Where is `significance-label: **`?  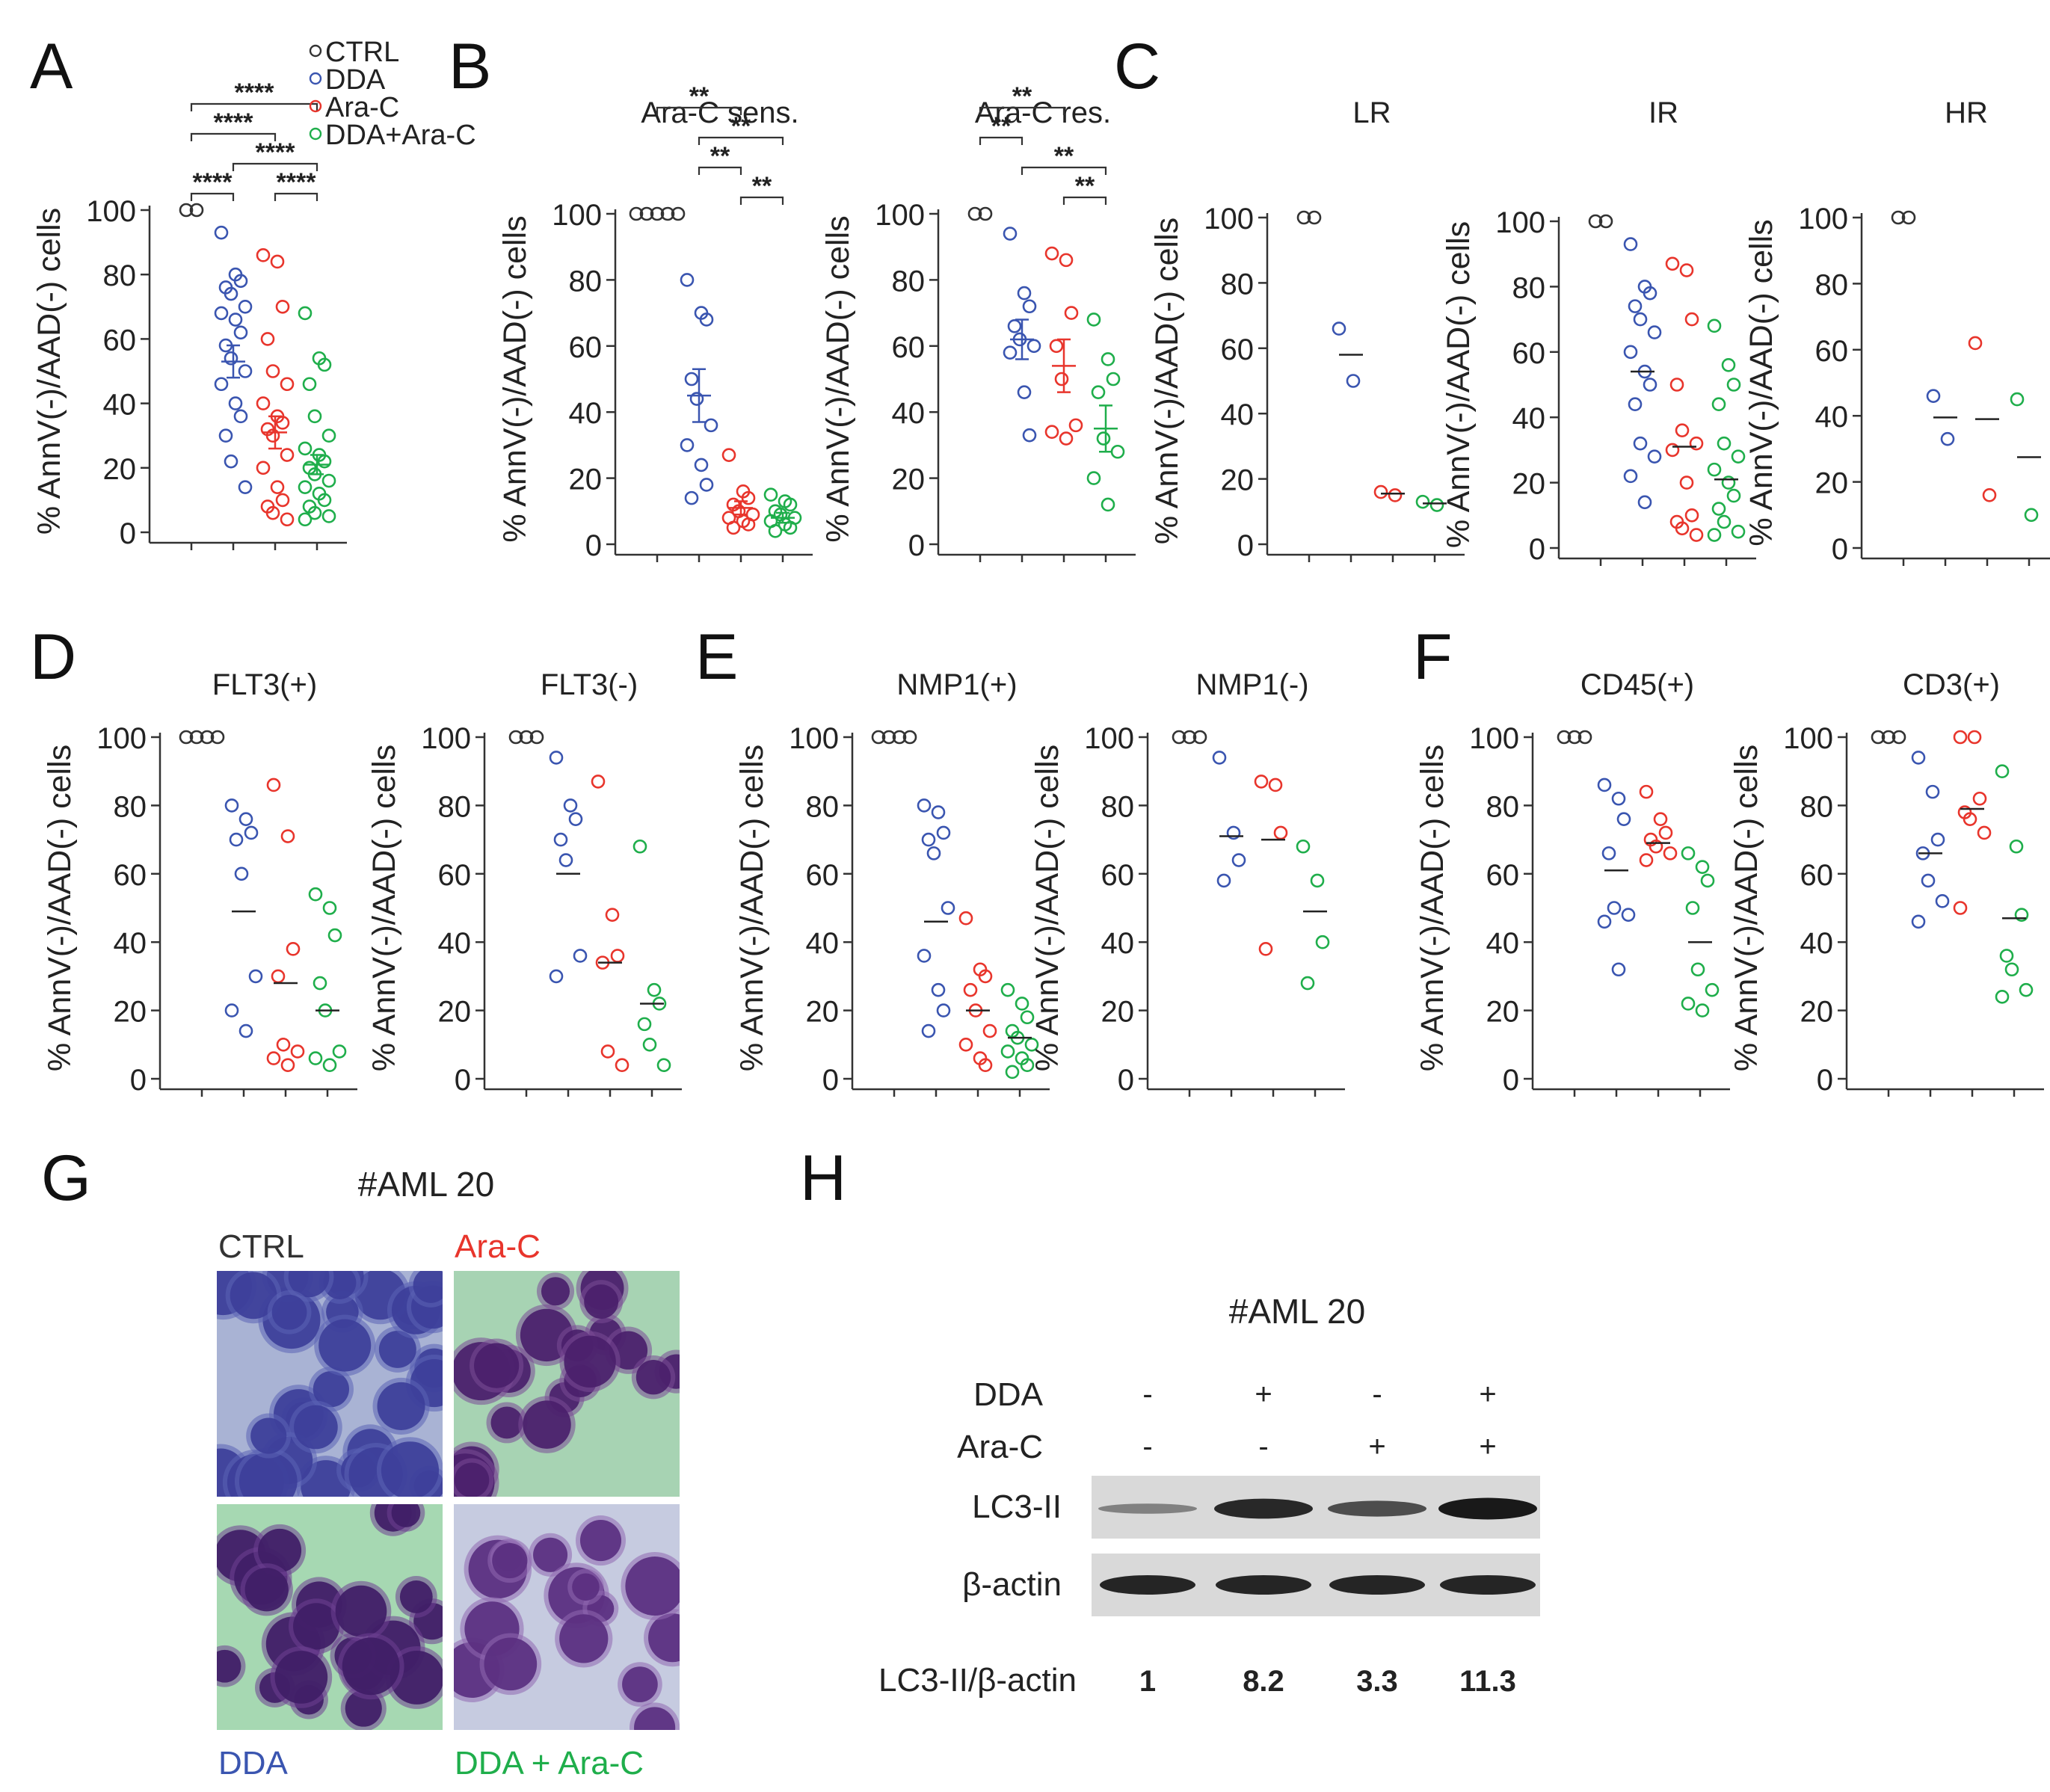
significance-label: ** is located at coordinates (762, 186).